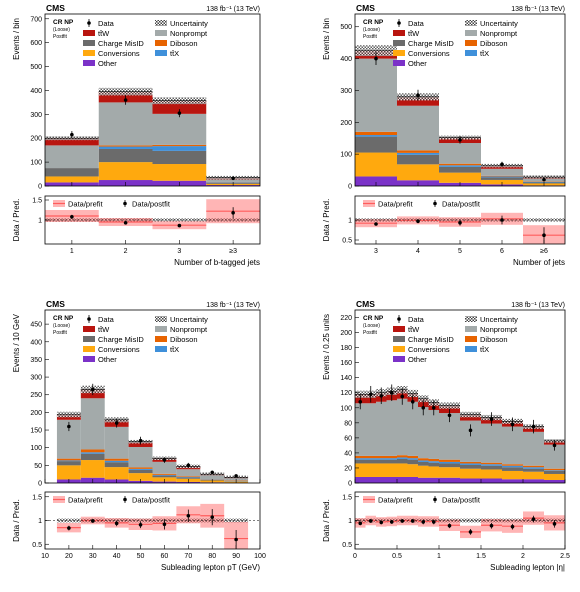 The width and height of the screenshot is (580, 592). I want to click on legend-charge-misid-swatch, so click(89, 339).